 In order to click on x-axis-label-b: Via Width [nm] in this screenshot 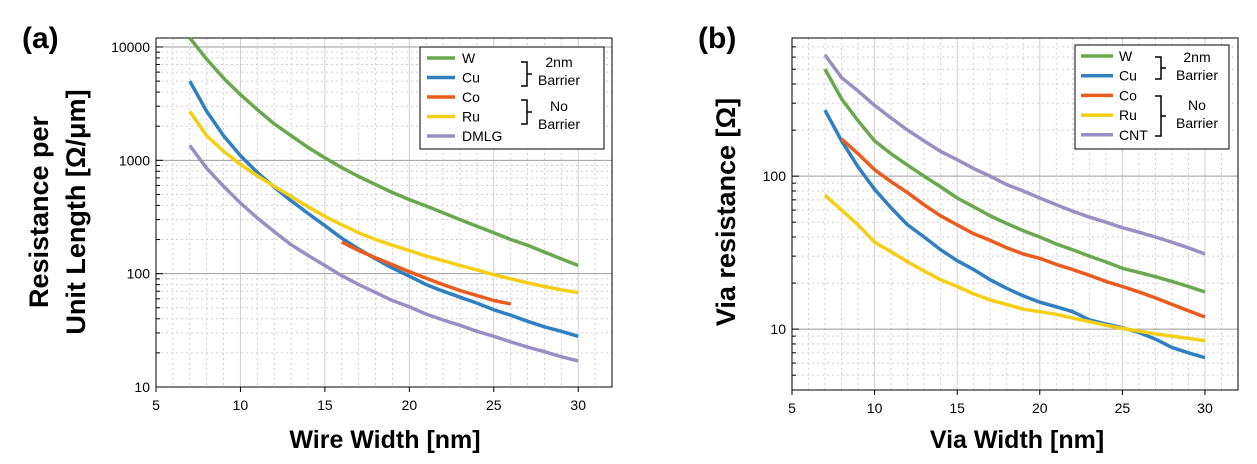, I will do `click(1017, 440)`.